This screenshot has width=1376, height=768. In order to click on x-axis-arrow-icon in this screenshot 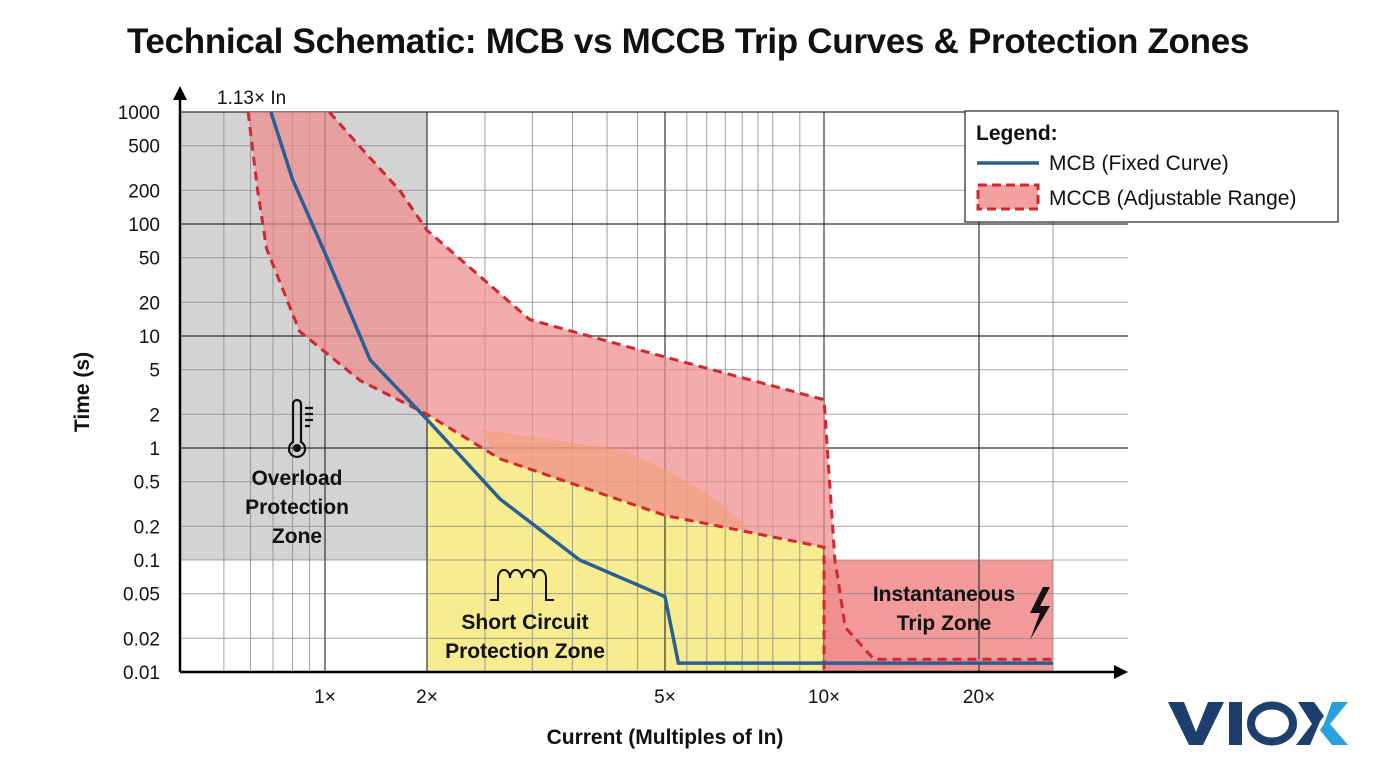, I will do `click(1121, 672)`.